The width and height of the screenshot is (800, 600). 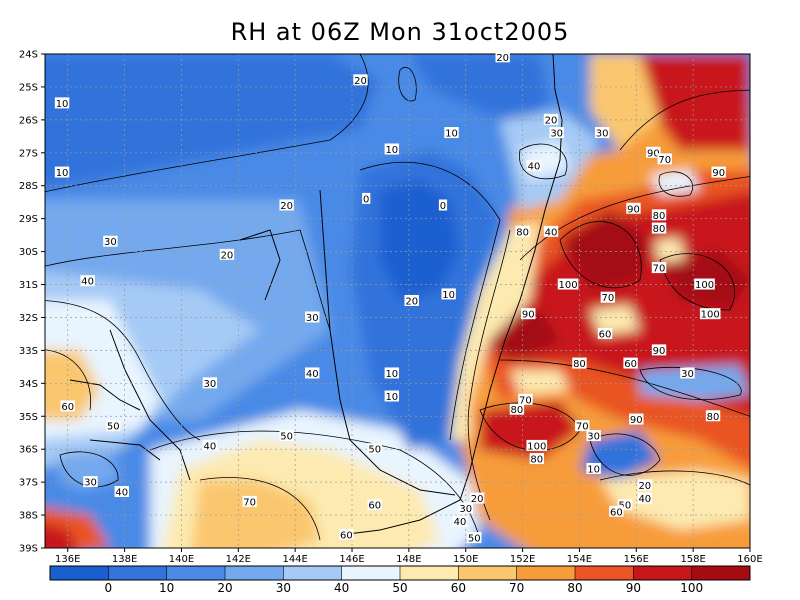 I want to click on lon-tick-label: 138E, so click(x=124, y=559).